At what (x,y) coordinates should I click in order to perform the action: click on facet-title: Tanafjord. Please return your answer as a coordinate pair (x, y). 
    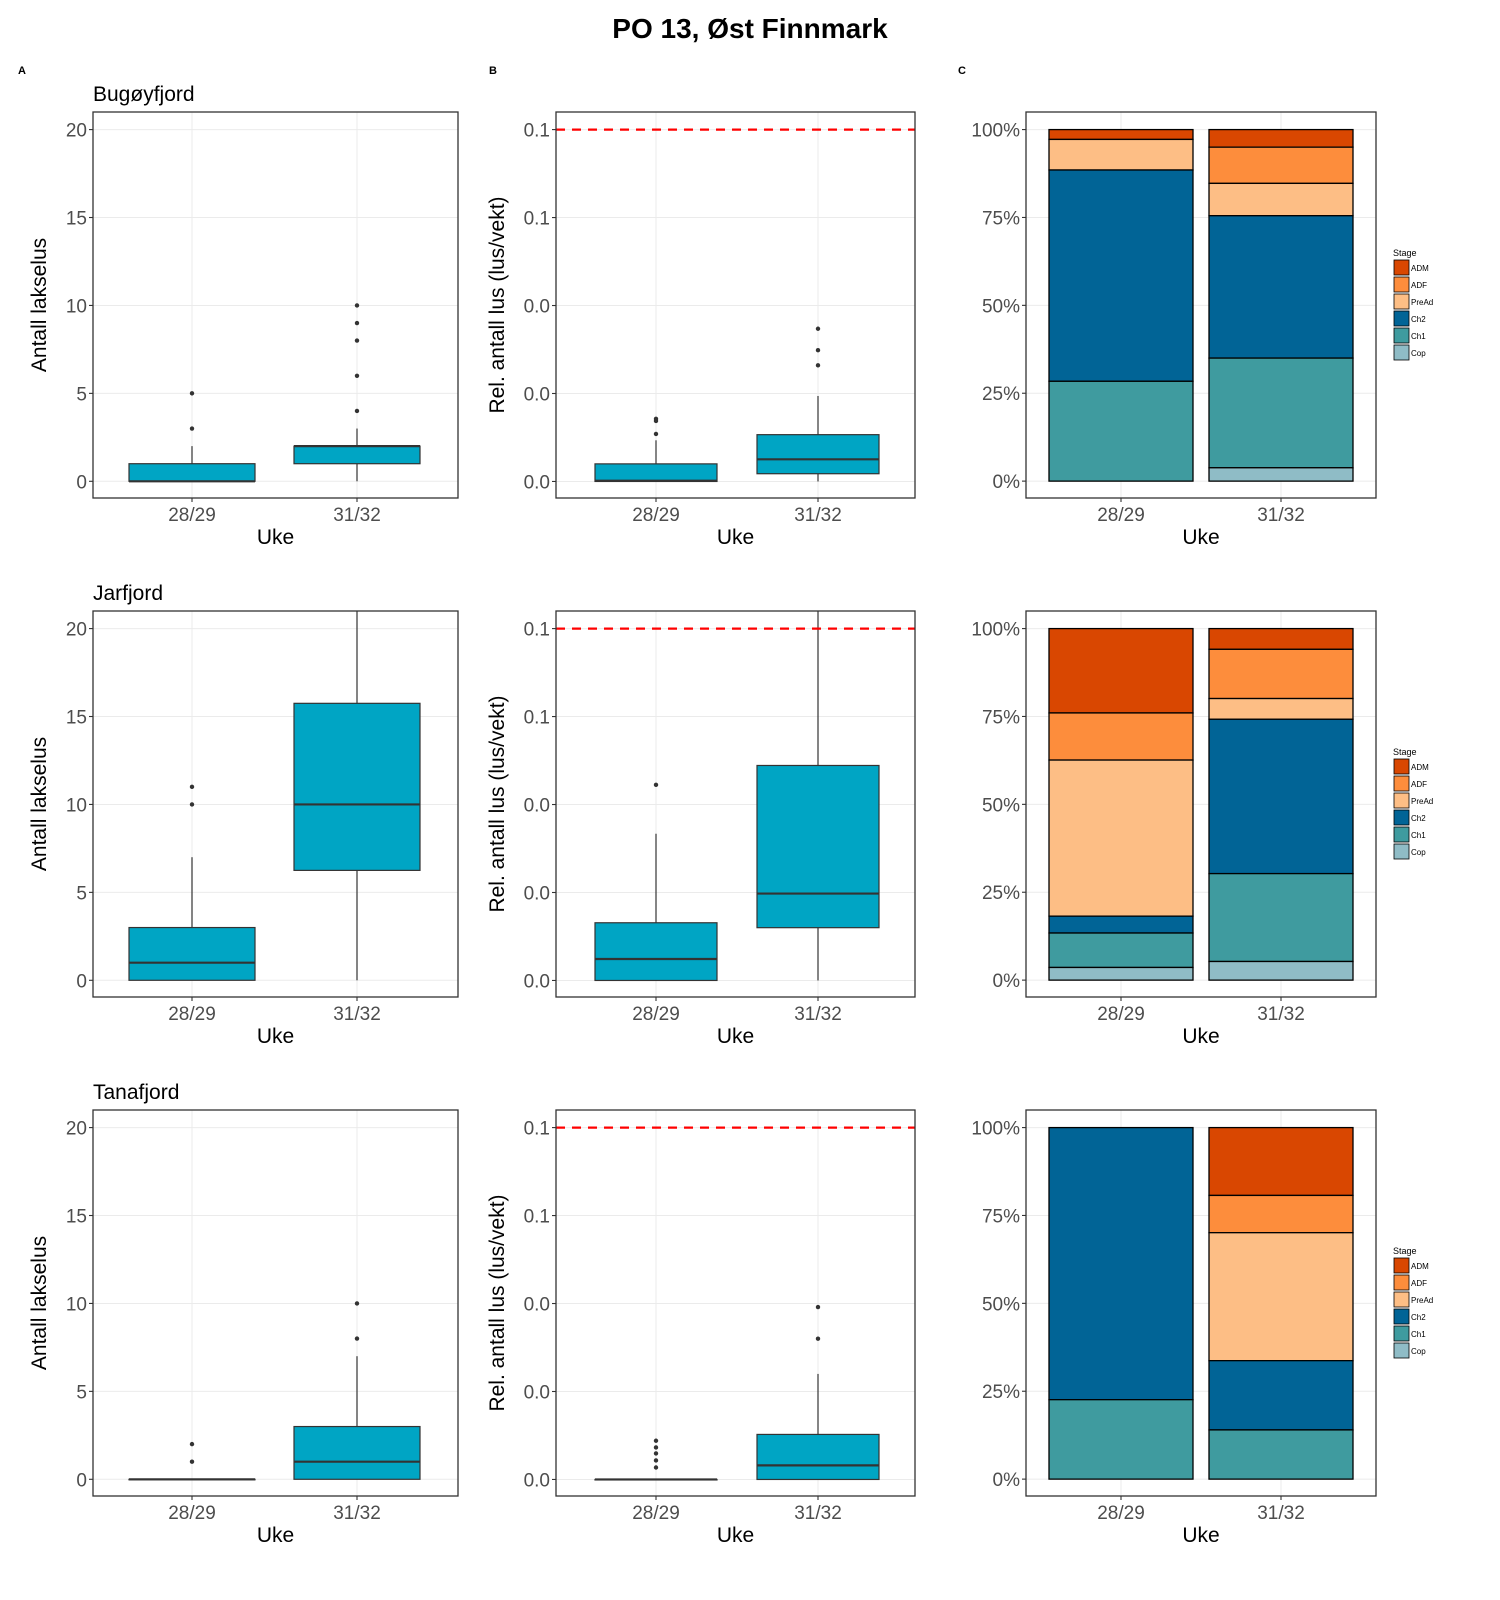
    Looking at the image, I should click on (136, 1092).